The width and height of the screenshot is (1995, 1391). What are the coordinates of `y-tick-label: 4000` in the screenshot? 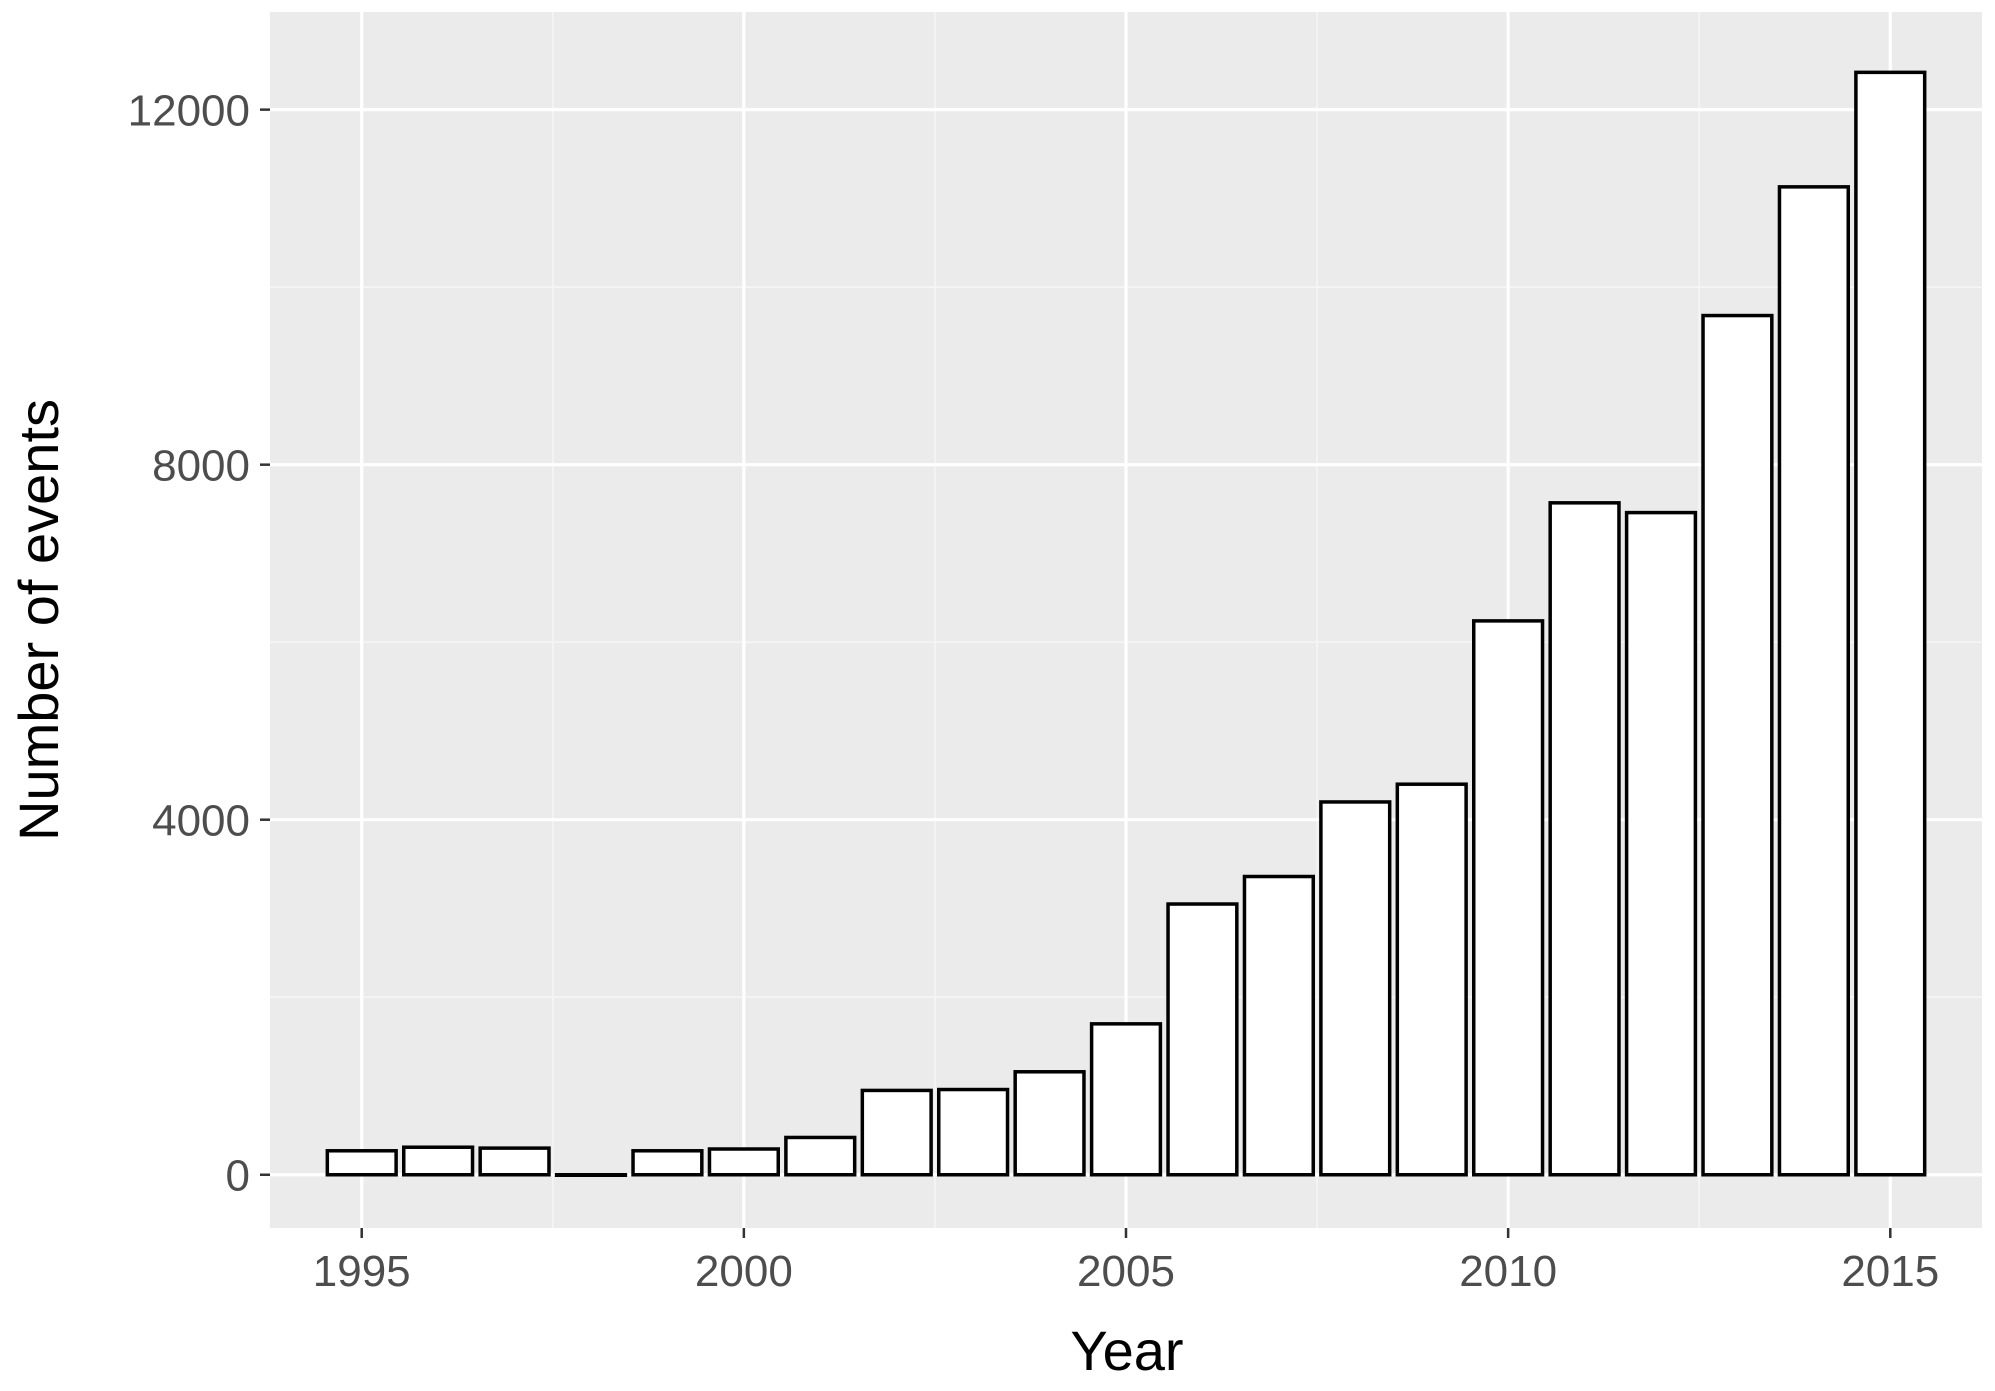 It's located at (201, 821).